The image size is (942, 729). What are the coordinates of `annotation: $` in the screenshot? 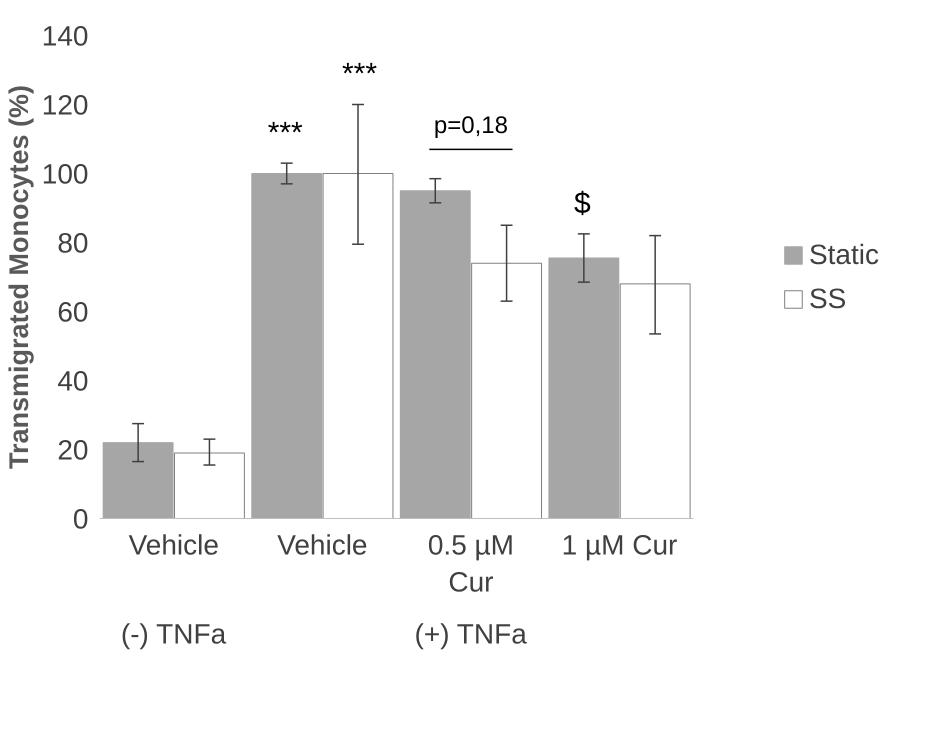 It's located at (583, 203).